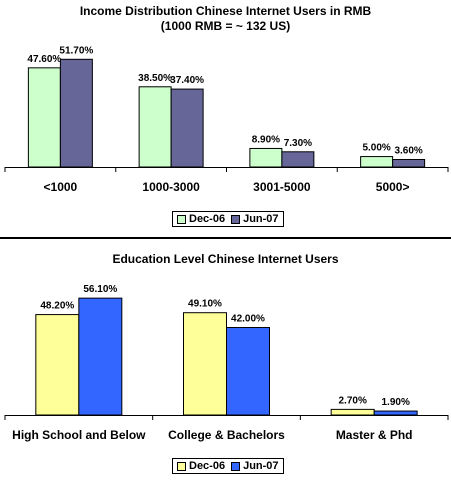 This screenshot has height=482, width=451. Describe the element at coordinates (155, 78) in the screenshot. I see `data-label: 38.50%` at that location.